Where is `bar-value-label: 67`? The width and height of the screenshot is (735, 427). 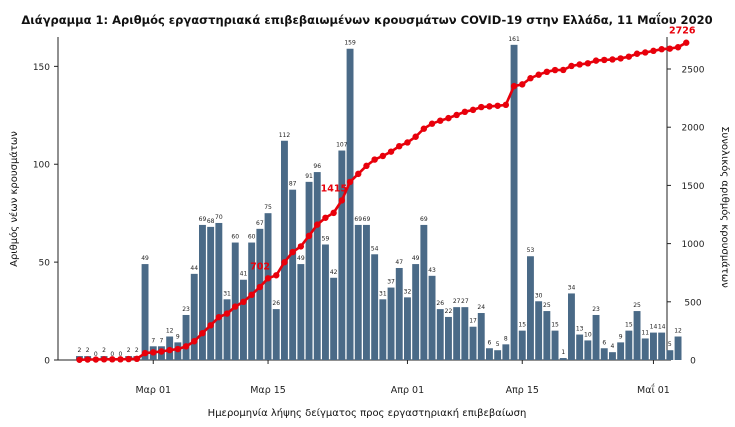
bar-value-label: 67 is located at coordinates (260, 223).